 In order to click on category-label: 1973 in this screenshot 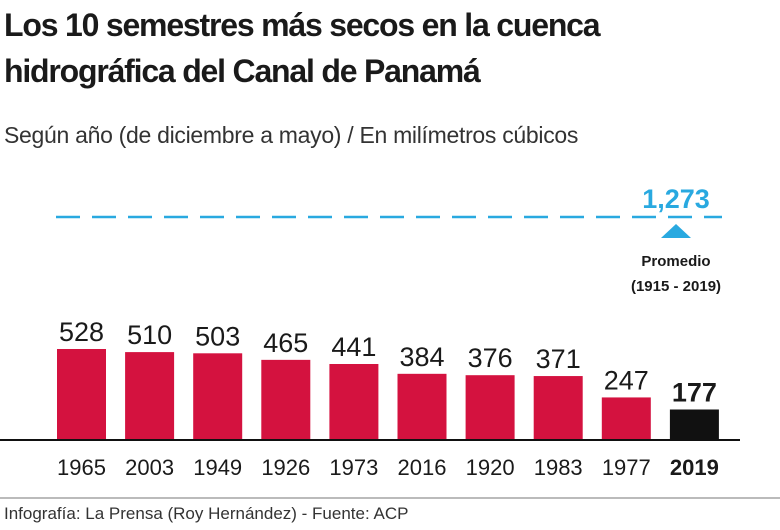, I will do `click(353, 467)`.